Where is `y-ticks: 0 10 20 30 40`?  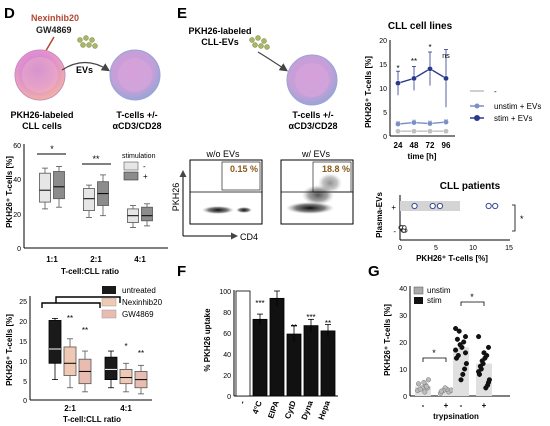 y-ticks: 0 10 20 30 40 is located at coordinates (403, 343).